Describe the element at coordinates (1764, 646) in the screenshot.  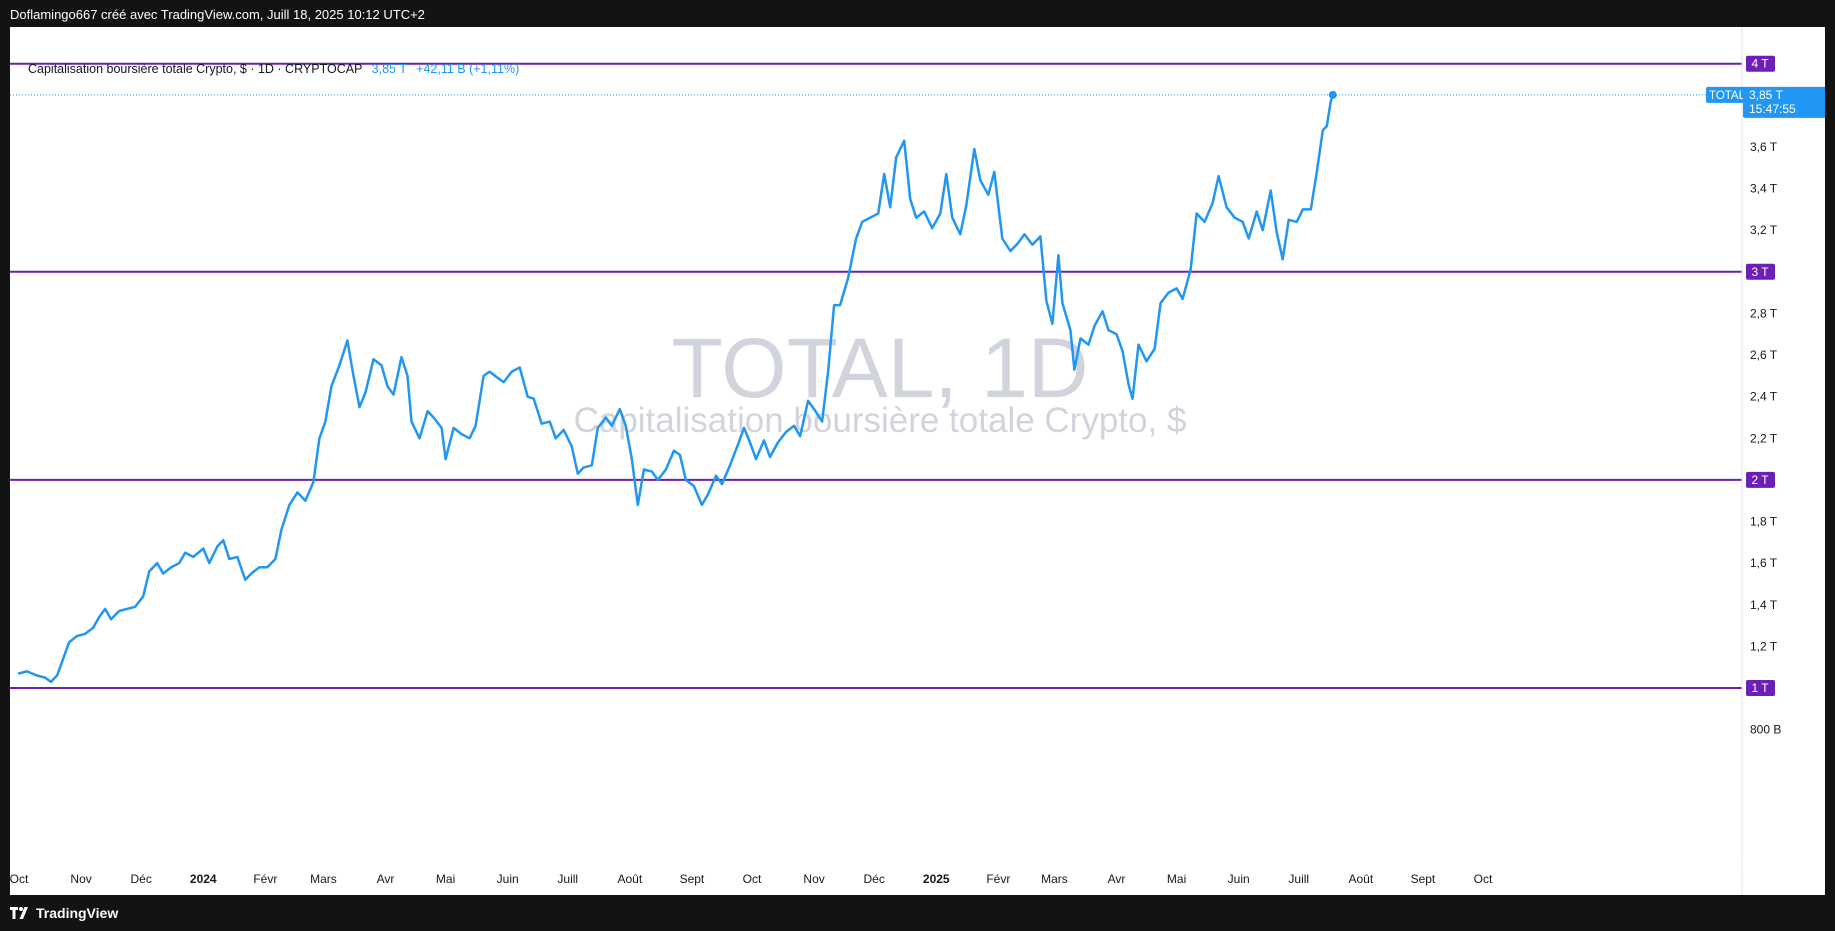
I see `price-tick-label: 1,2 T` at that location.